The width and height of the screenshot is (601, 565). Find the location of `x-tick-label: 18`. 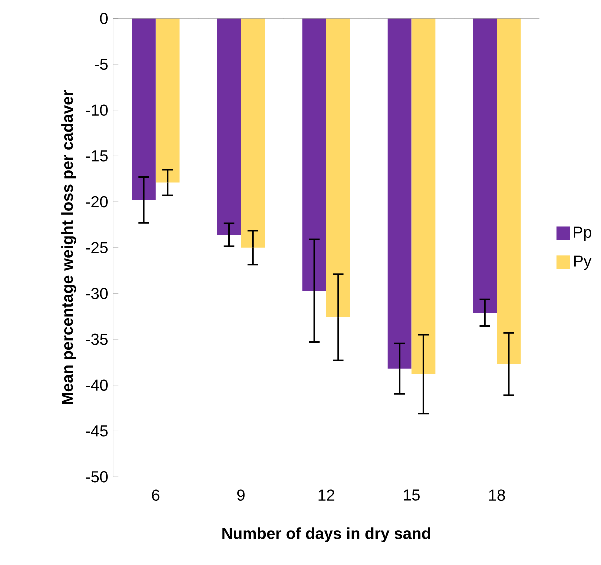

x-tick-label: 18 is located at coordinates (497, 496).